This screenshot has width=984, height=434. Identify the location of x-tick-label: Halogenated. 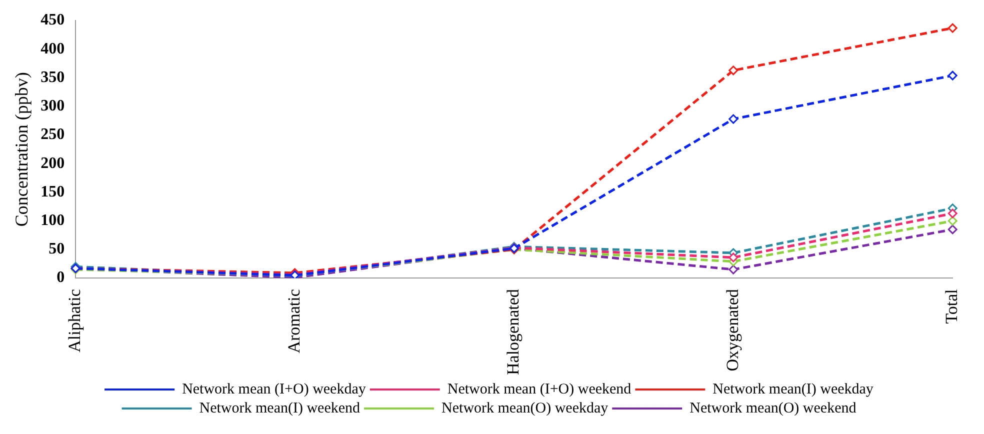
(513, 331).